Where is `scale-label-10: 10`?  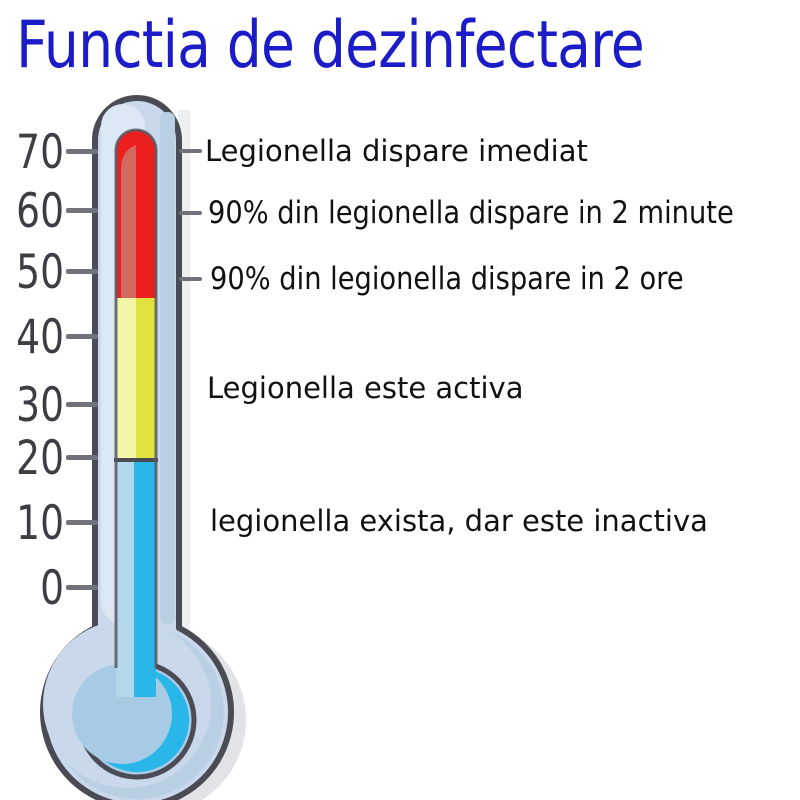
scale-label-10: 10 is located at coordinates (40, 523).